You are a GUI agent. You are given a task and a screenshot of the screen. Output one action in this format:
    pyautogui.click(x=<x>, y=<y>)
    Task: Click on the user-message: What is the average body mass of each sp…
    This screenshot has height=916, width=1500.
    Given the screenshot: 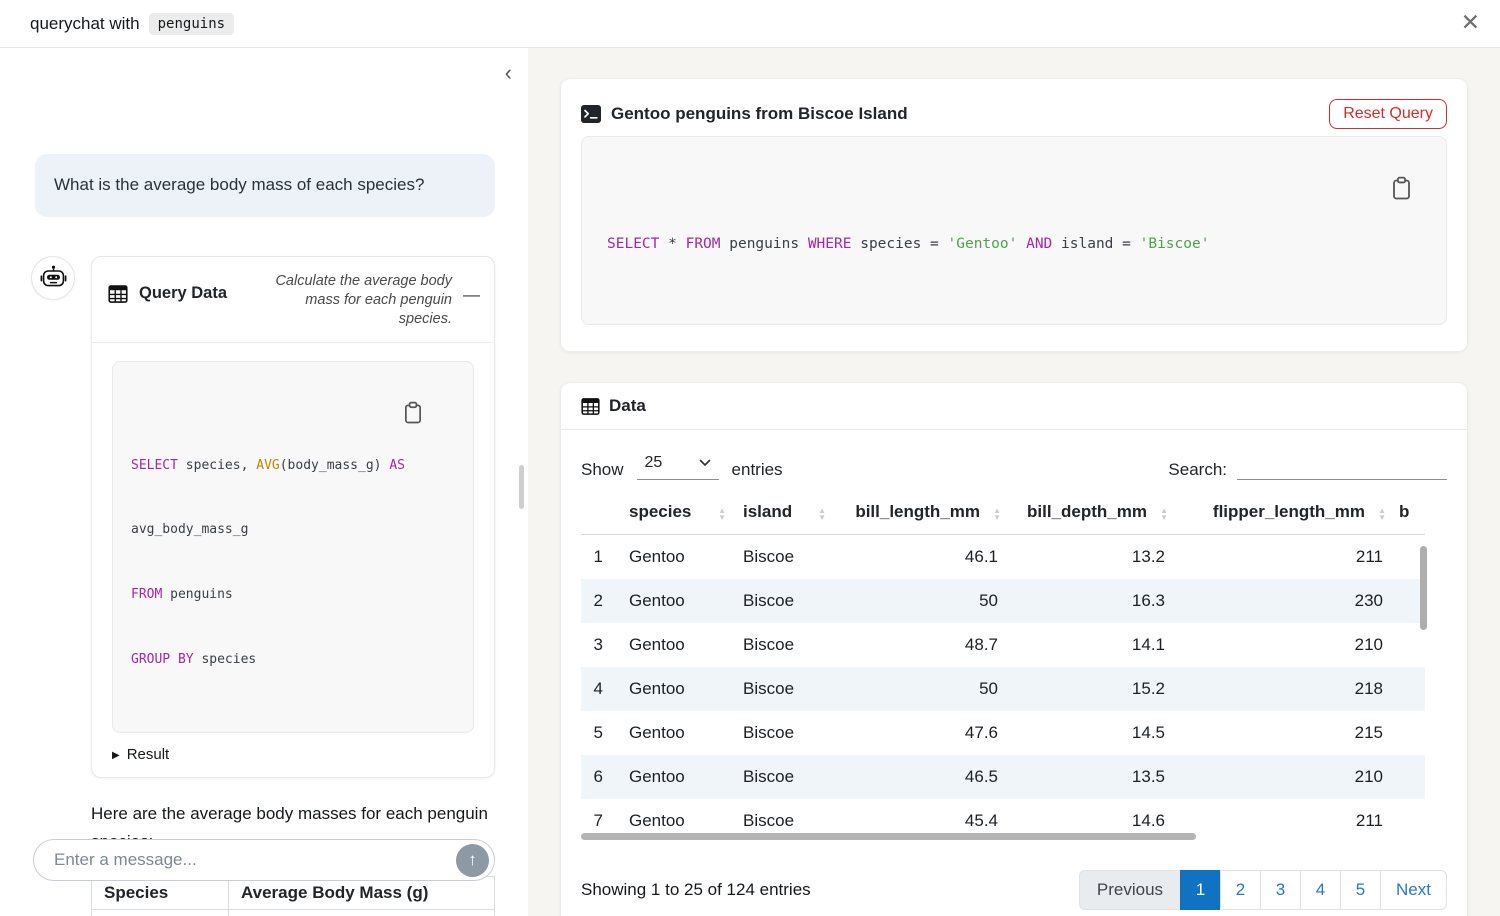 What is the action you would take?
    pyautogui.click(x=265, y=185)
    